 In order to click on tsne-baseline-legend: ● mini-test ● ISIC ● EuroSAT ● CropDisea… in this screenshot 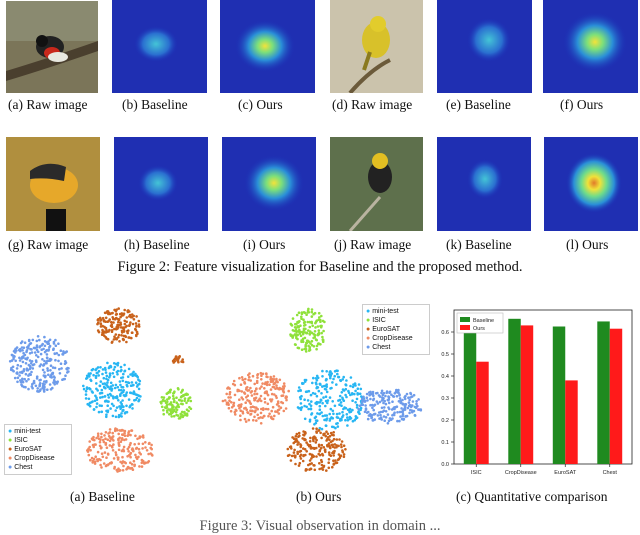, I will do `click(38, 449)`.